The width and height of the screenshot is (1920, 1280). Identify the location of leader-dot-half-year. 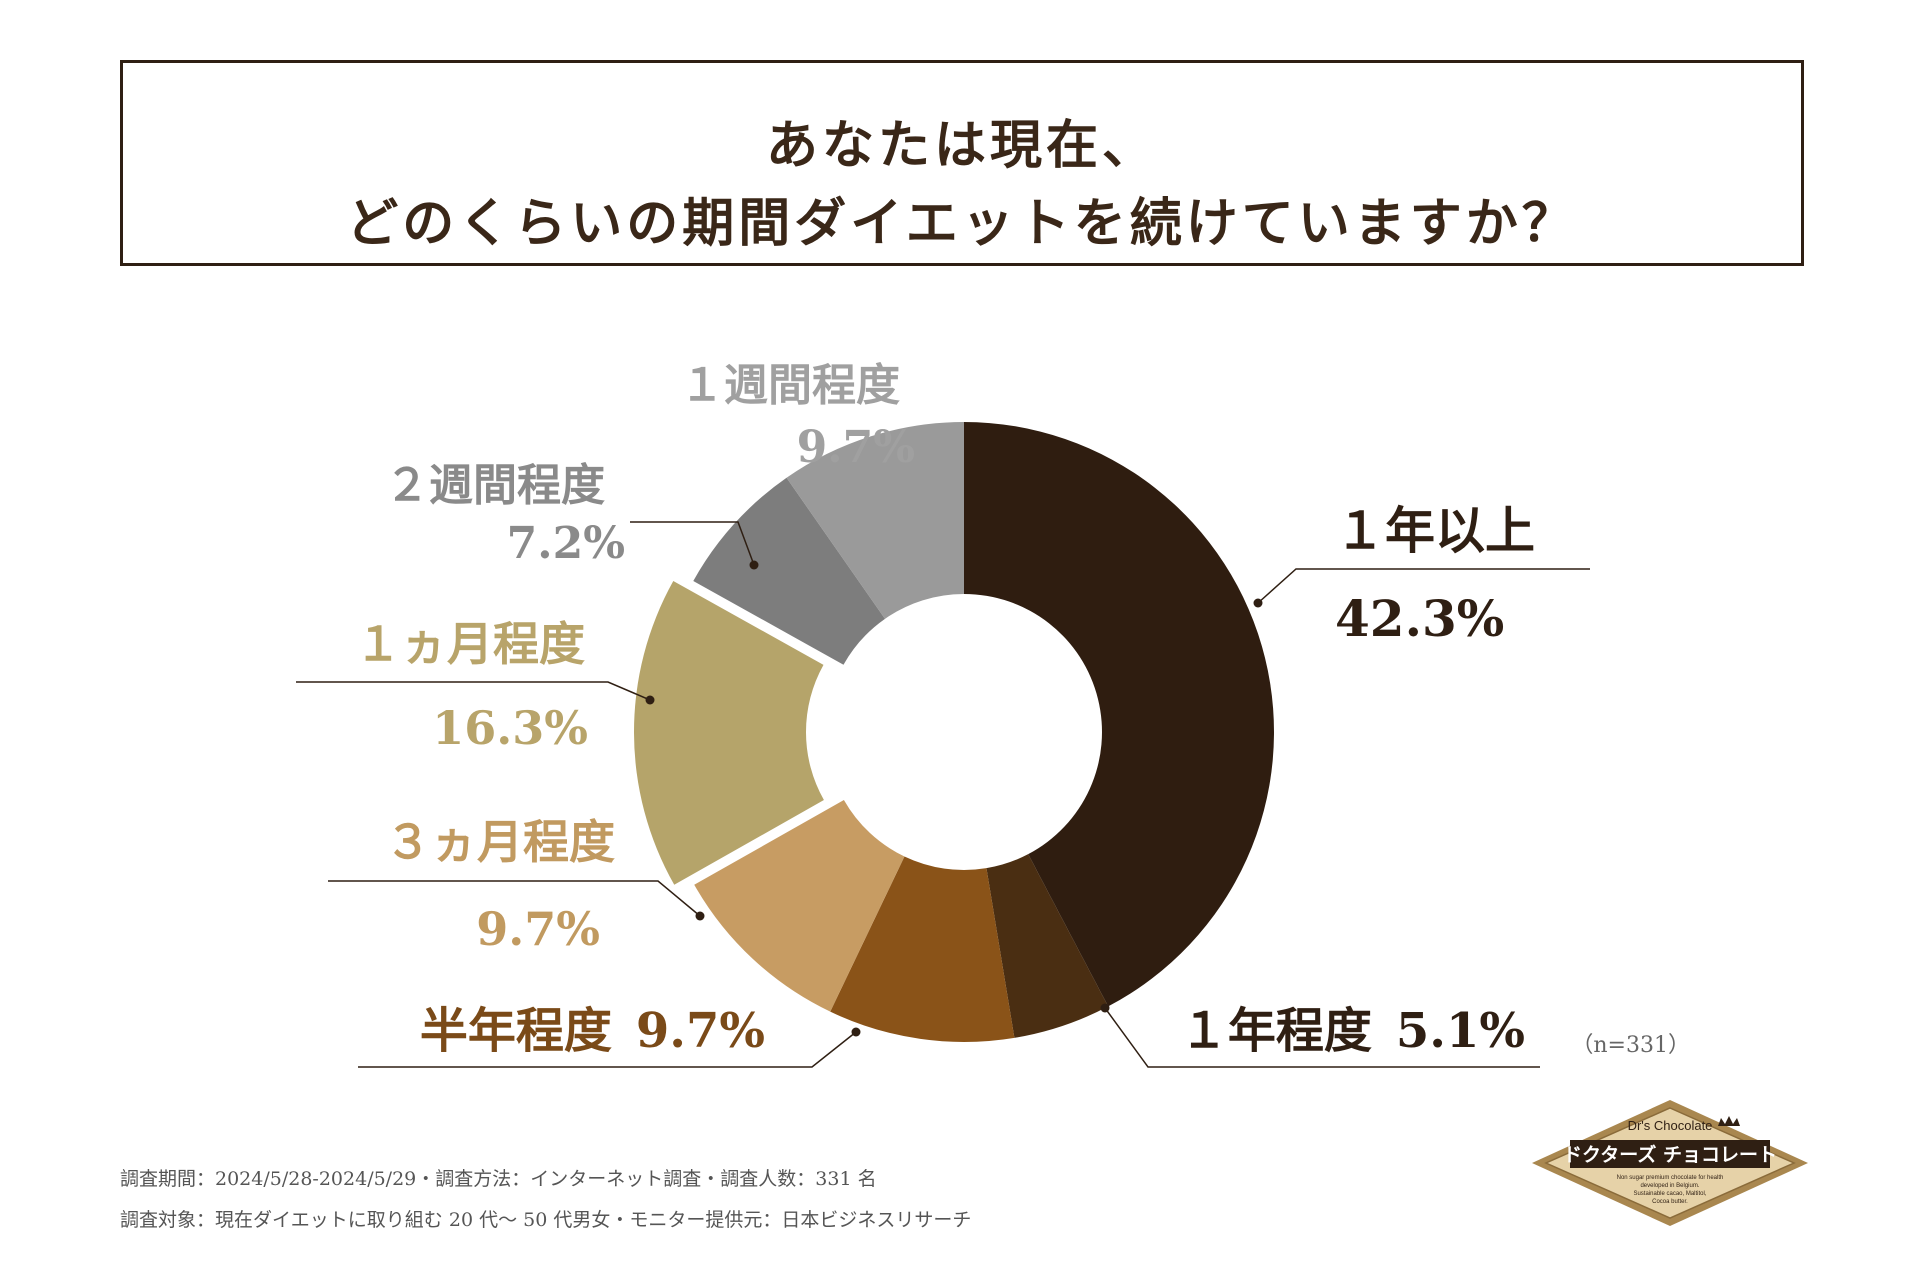
(856, 1032).